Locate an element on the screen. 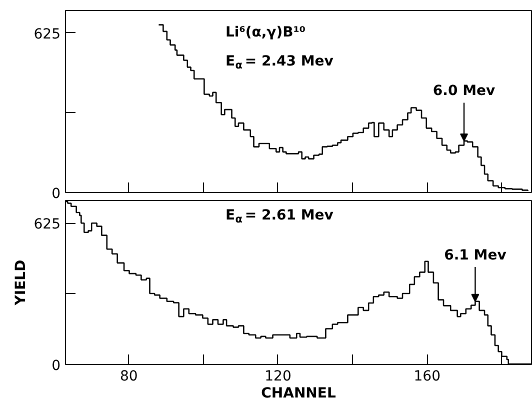 The width and height of the screenshot is (532, 404). annotation: 6.0 Mev is located at coordinates (464, 91).